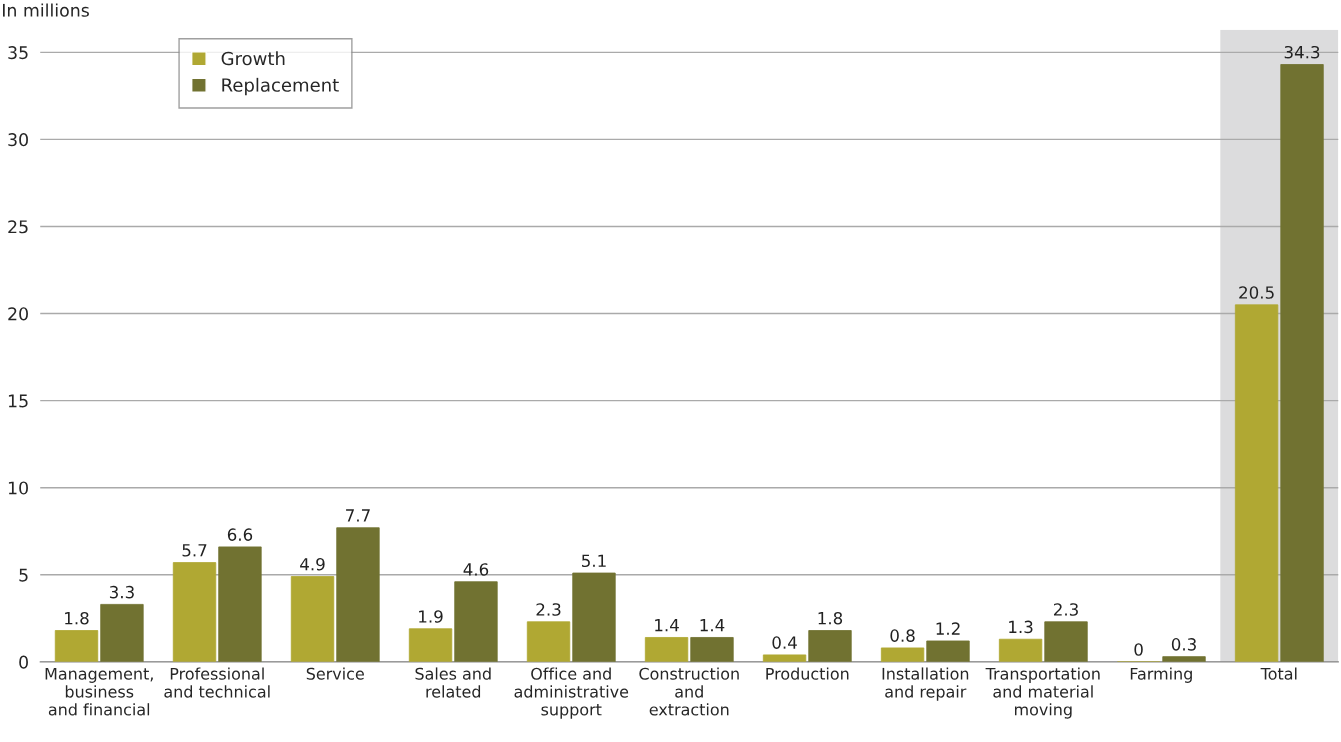 The width and height of the screenshot is (1341, 742). I want to click on y-tick-label: 20, so click(18, 314).